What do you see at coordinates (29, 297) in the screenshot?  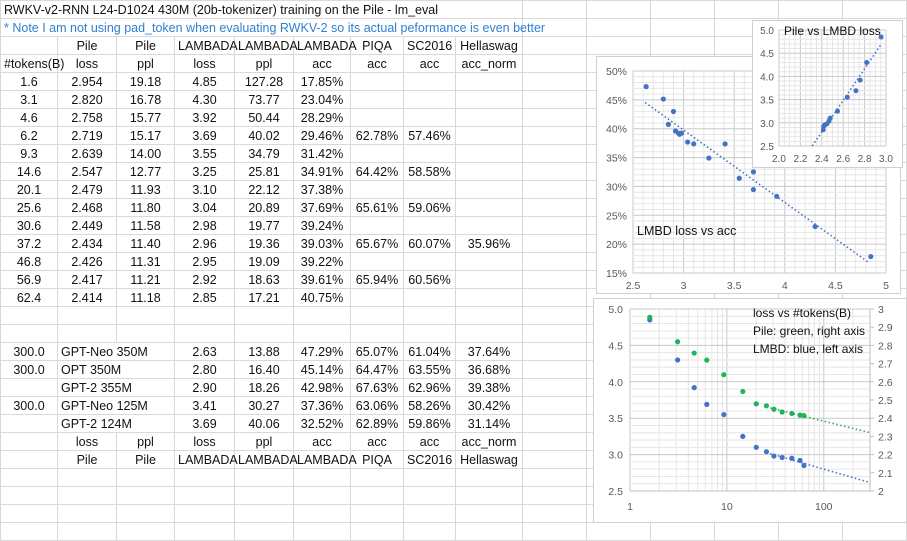 I see `cell: 62.4` at bounding box center [29, 297].